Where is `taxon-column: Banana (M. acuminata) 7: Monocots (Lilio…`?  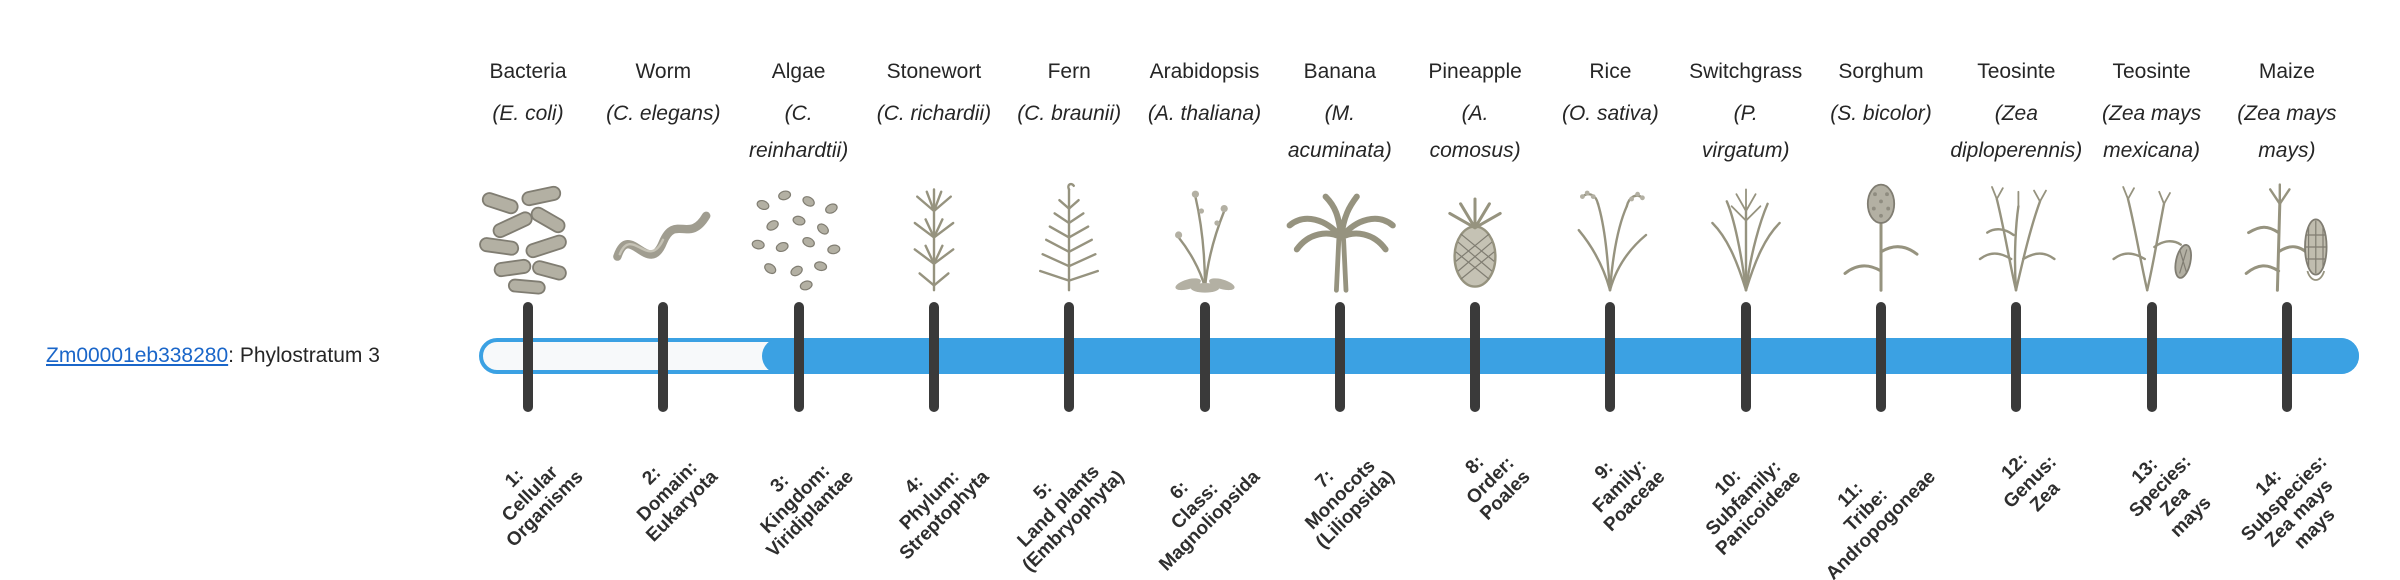
taxon-column: Banana (M. acuminata) 7: Monocots (Lilio… is located at coordinates (1340, 290).